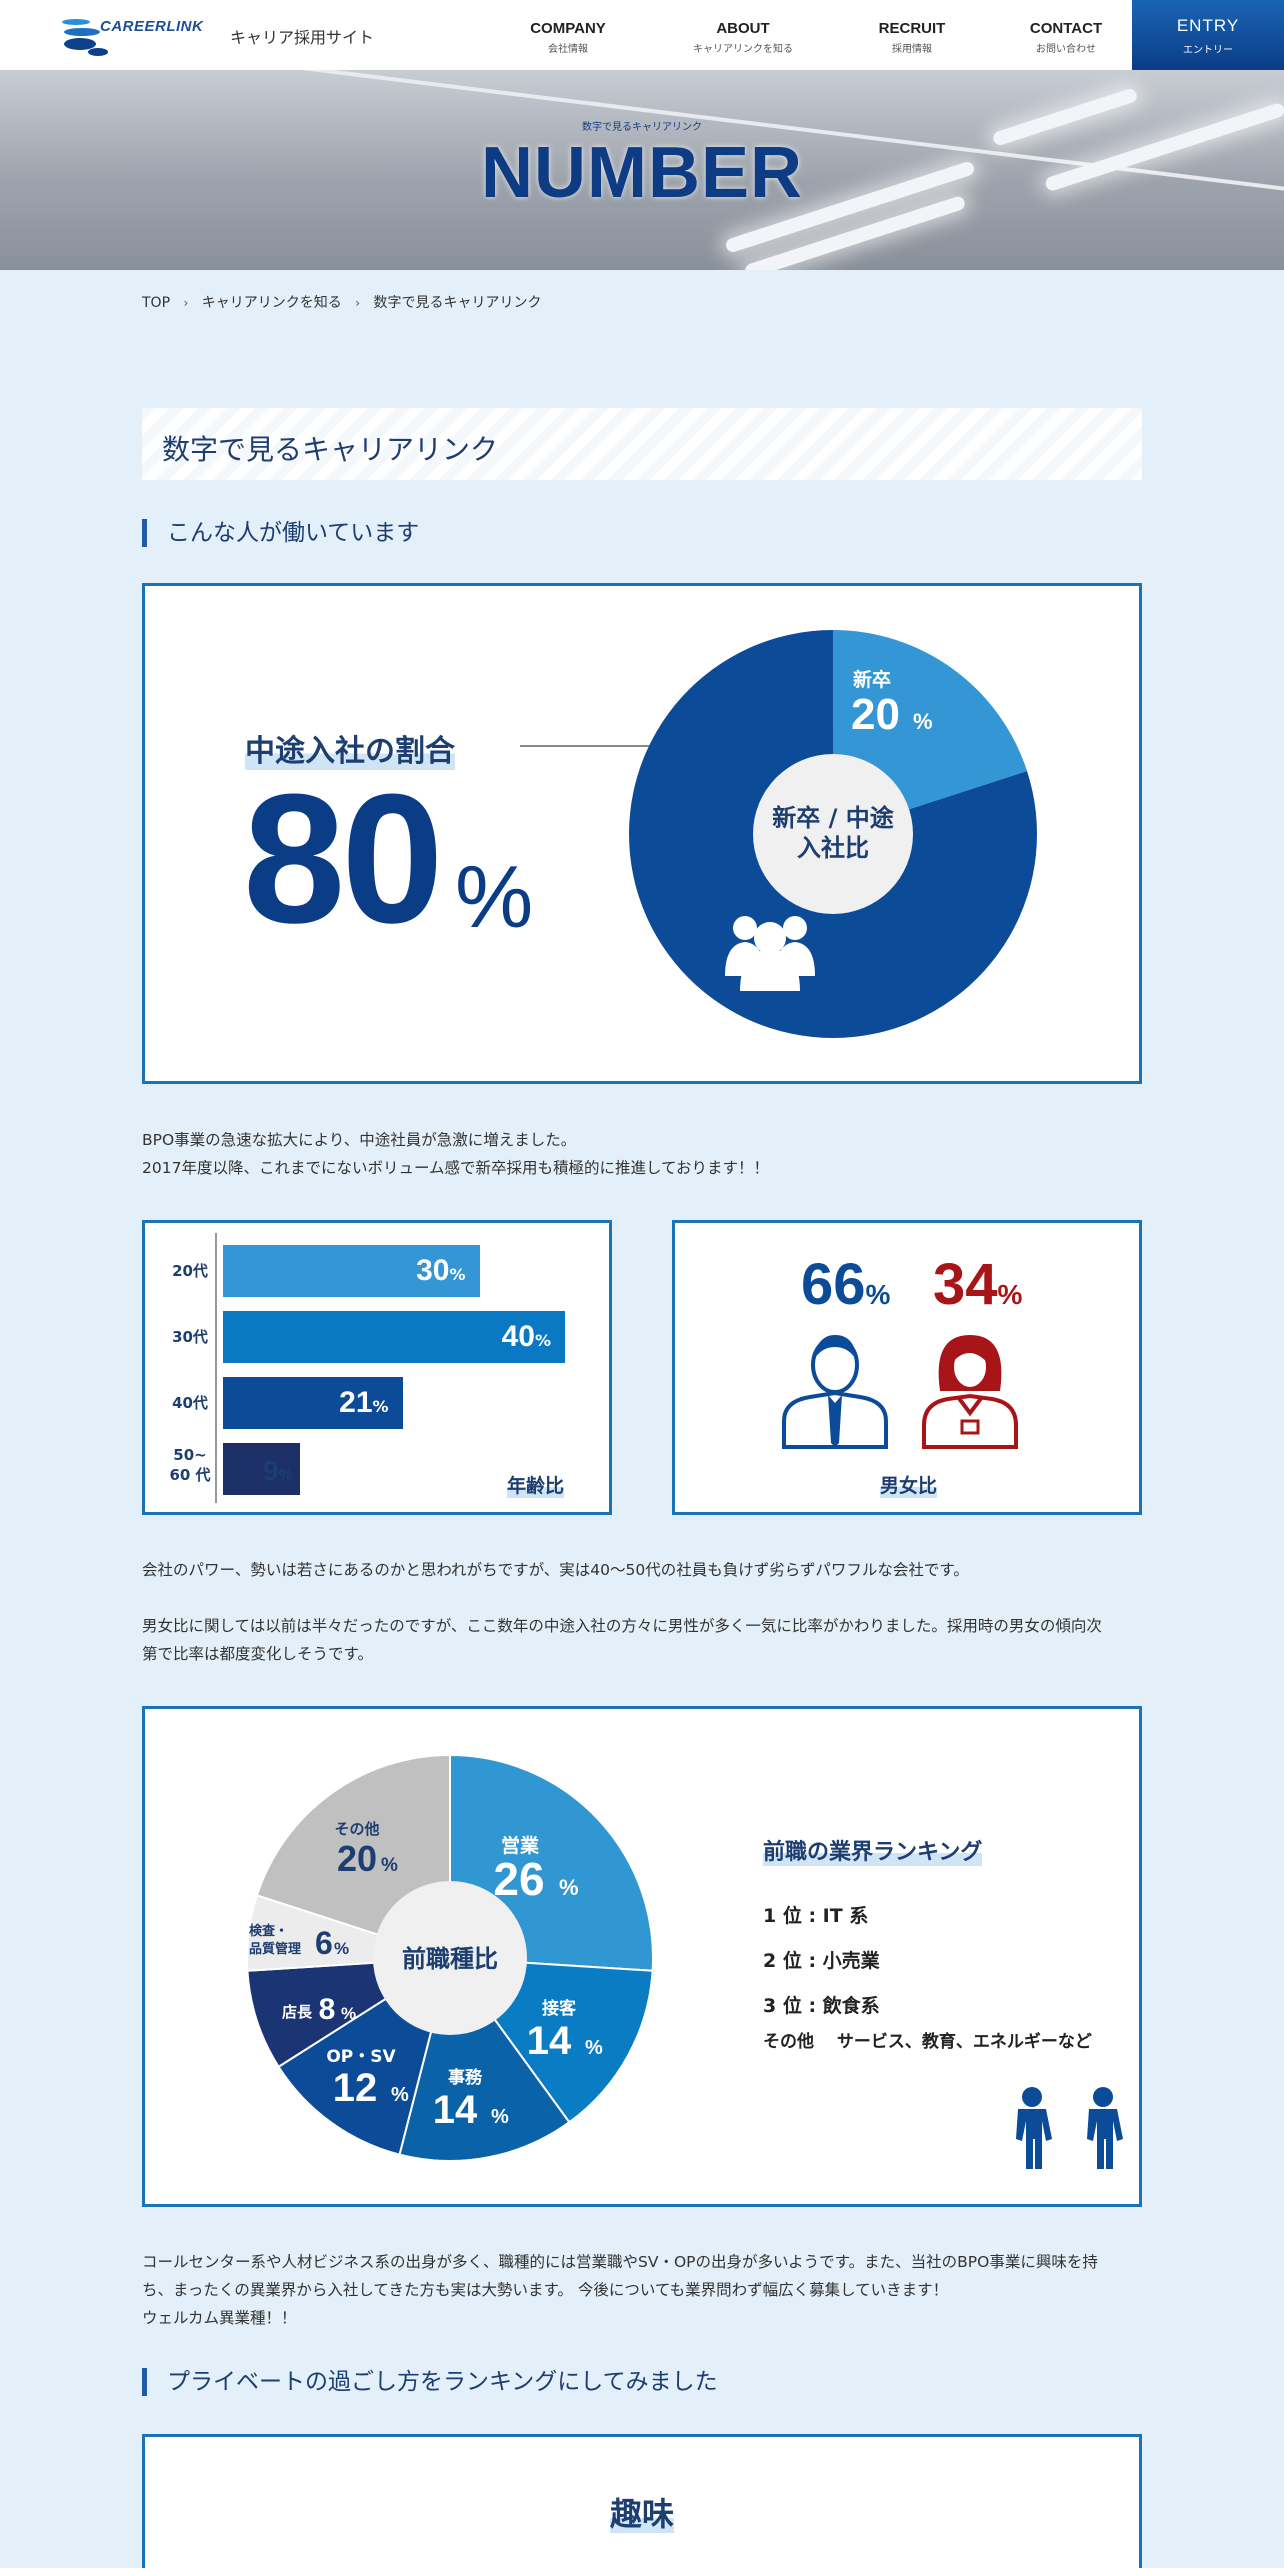  I want to click on hero-subtitle: 数字で見るキャリアリンク, so click(642, 127).